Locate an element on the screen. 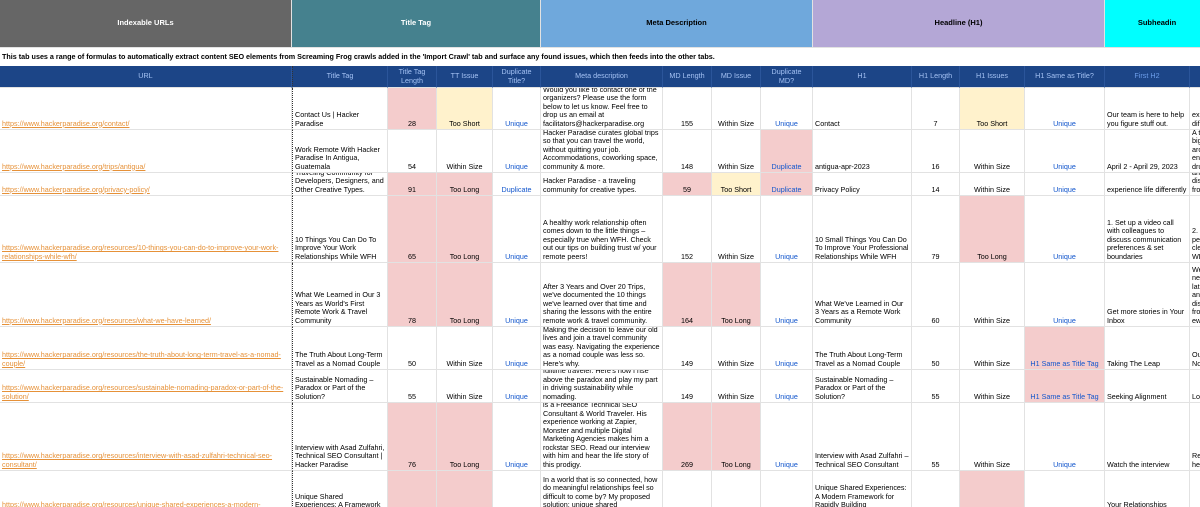 Image resolution: width=1200 pixels, height=507 pixels. cell: 91 is located at coordinates (412, 184).